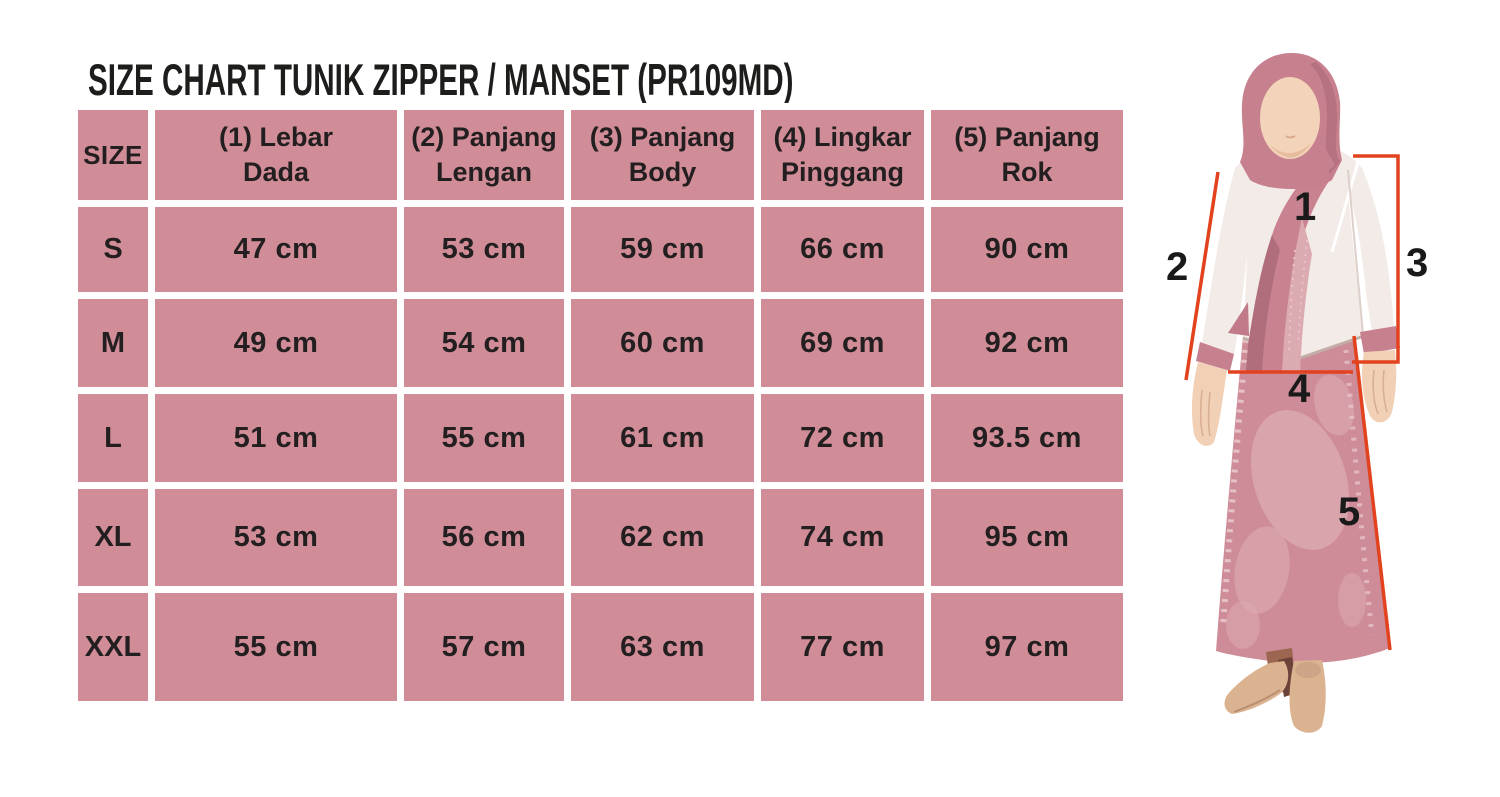 The width and height of the screenshot is (1500, 797). What do you see at coordinates (276, 172) in the screenshot?
I see `header-line: Dada` at bounding box center [276, 172].